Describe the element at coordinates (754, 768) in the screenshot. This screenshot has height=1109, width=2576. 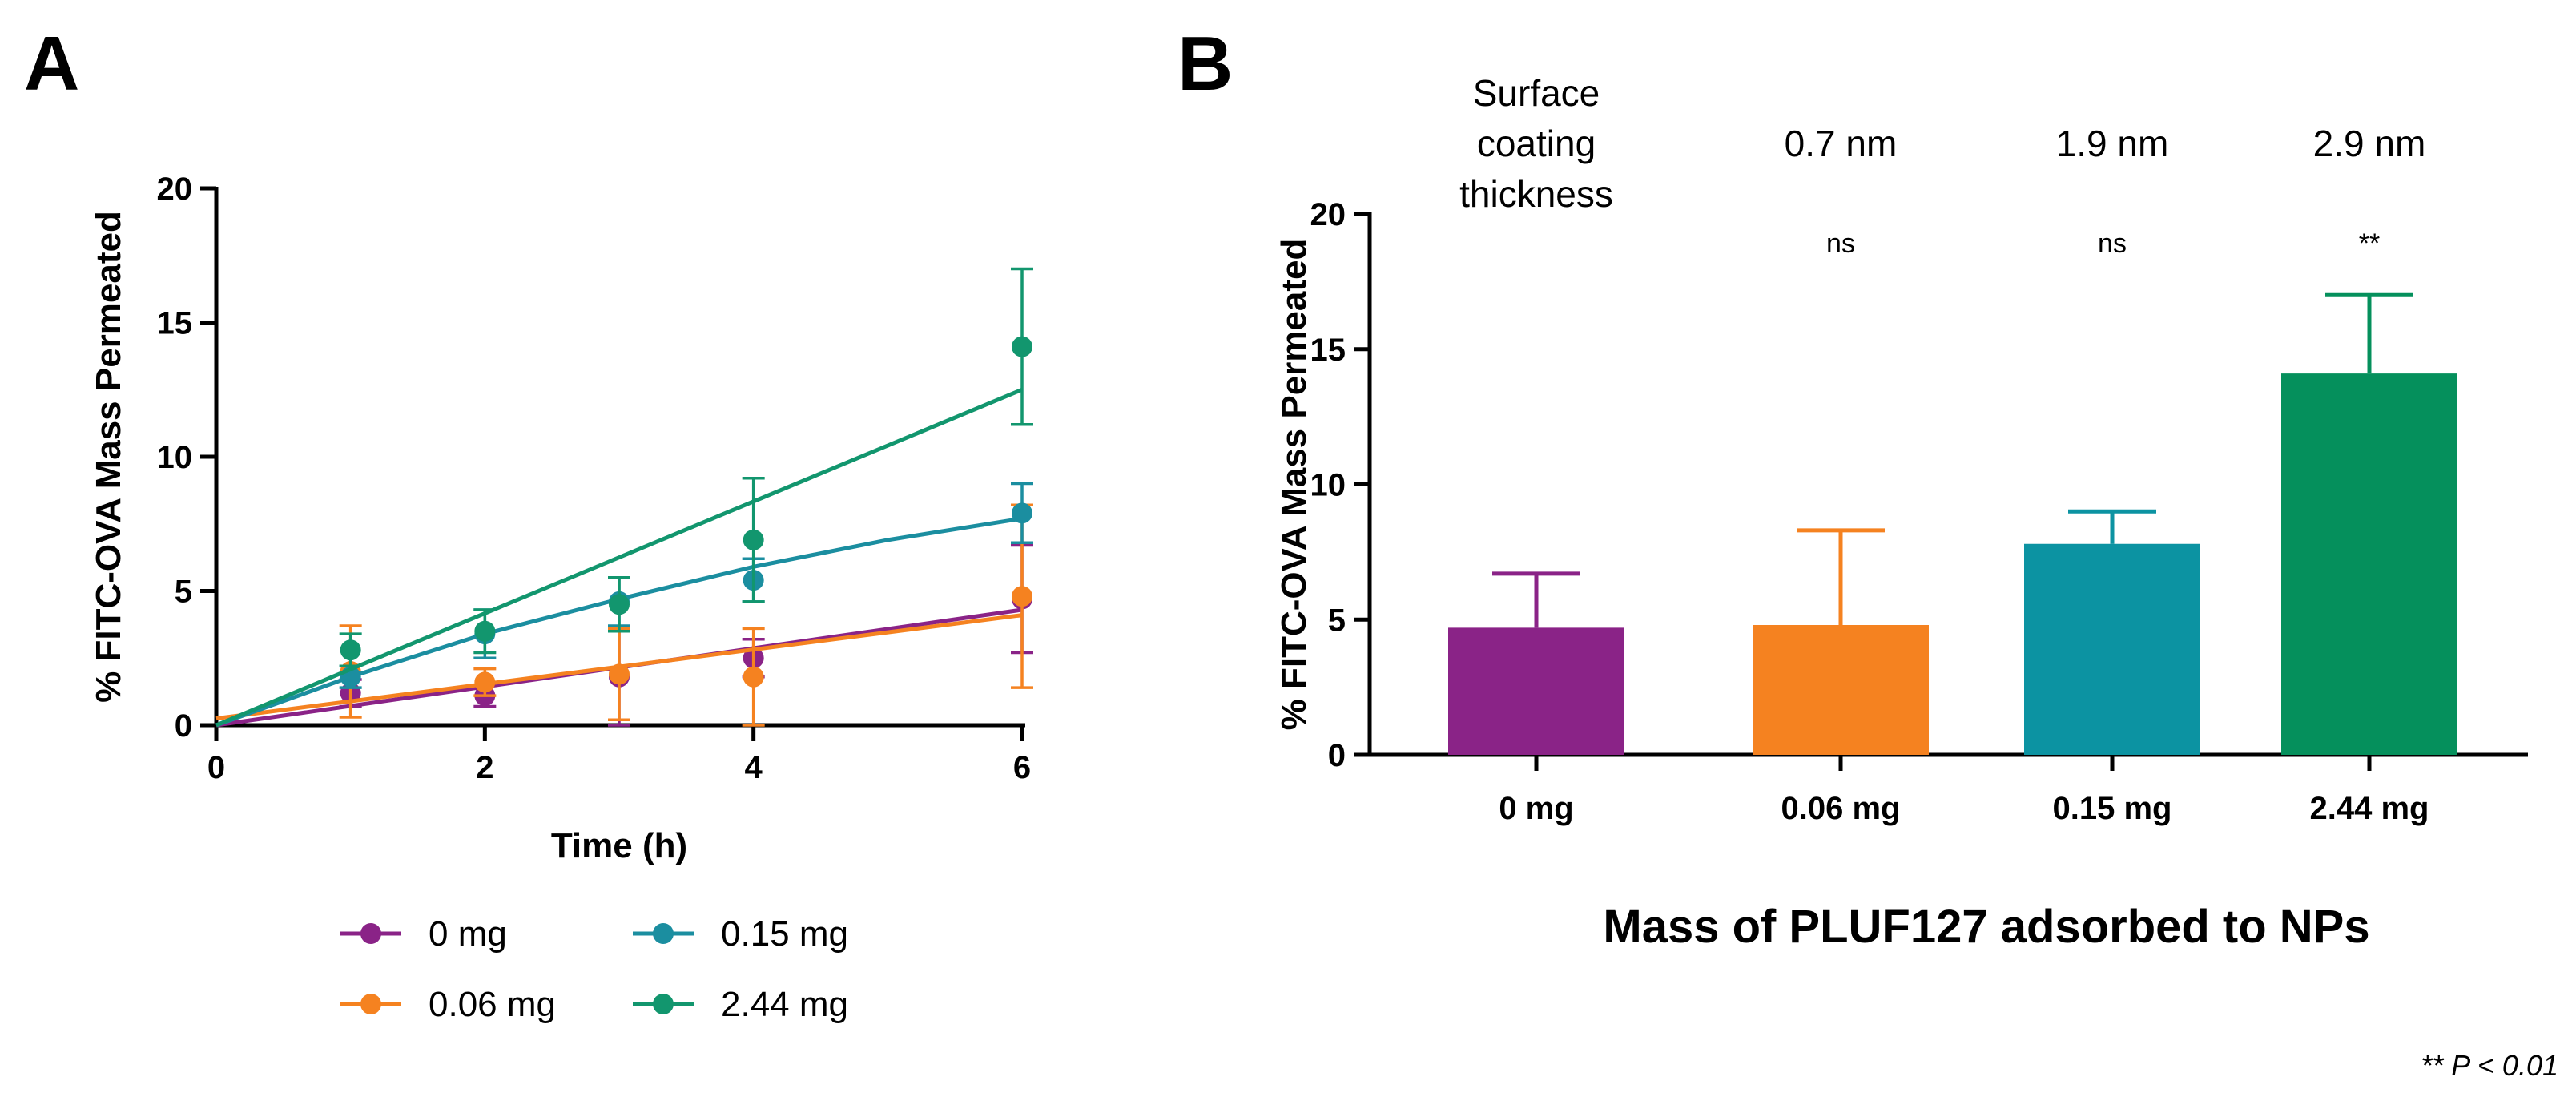
I see `x-tick-label-a: 4` at that location.